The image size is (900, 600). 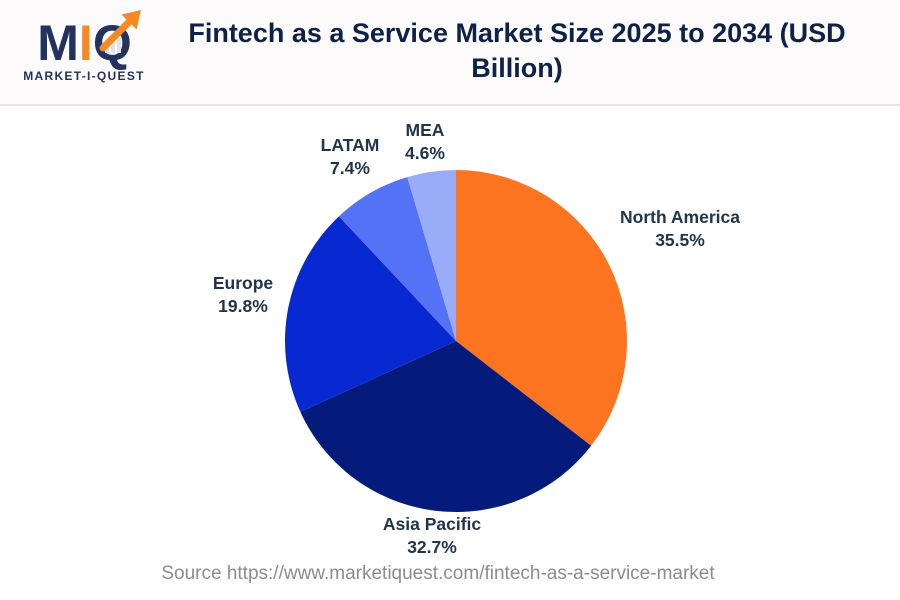 I want to click on pie-slice-europe, so click(x=370, y=314).